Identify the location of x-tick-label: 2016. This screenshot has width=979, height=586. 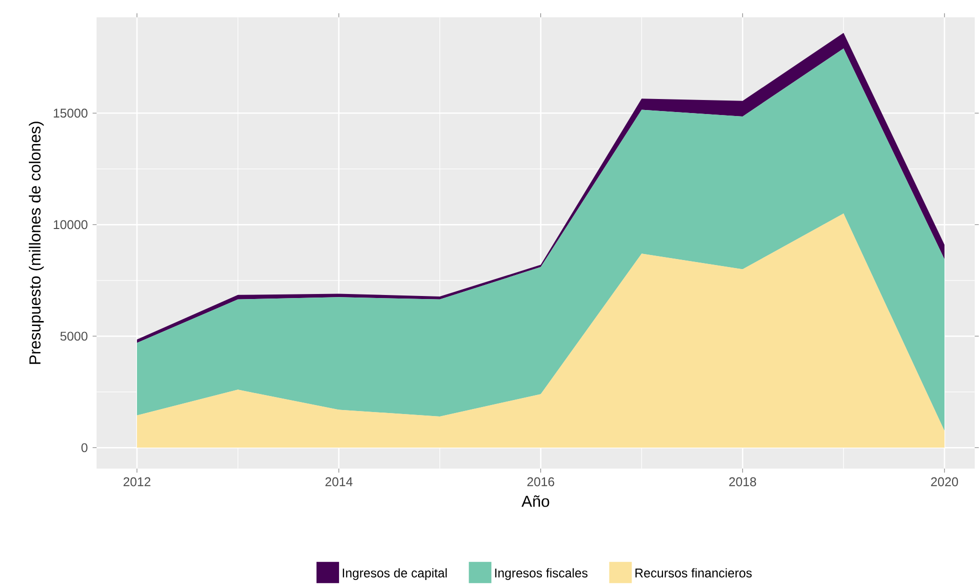
(540, 481).